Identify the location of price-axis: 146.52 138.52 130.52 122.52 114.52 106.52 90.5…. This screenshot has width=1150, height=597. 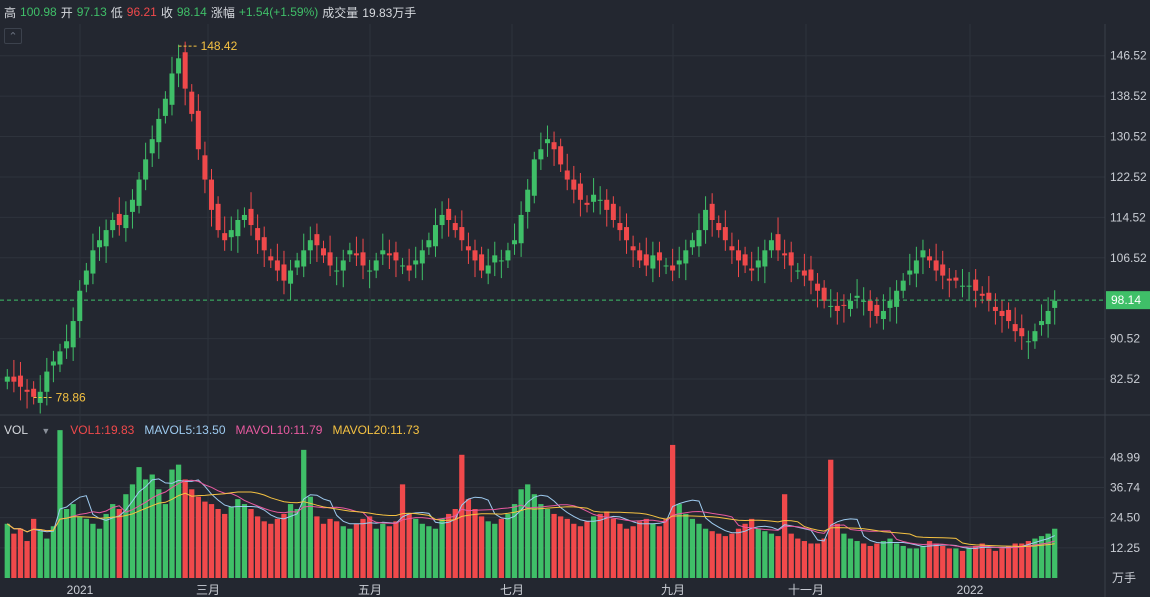
(1128, 217).